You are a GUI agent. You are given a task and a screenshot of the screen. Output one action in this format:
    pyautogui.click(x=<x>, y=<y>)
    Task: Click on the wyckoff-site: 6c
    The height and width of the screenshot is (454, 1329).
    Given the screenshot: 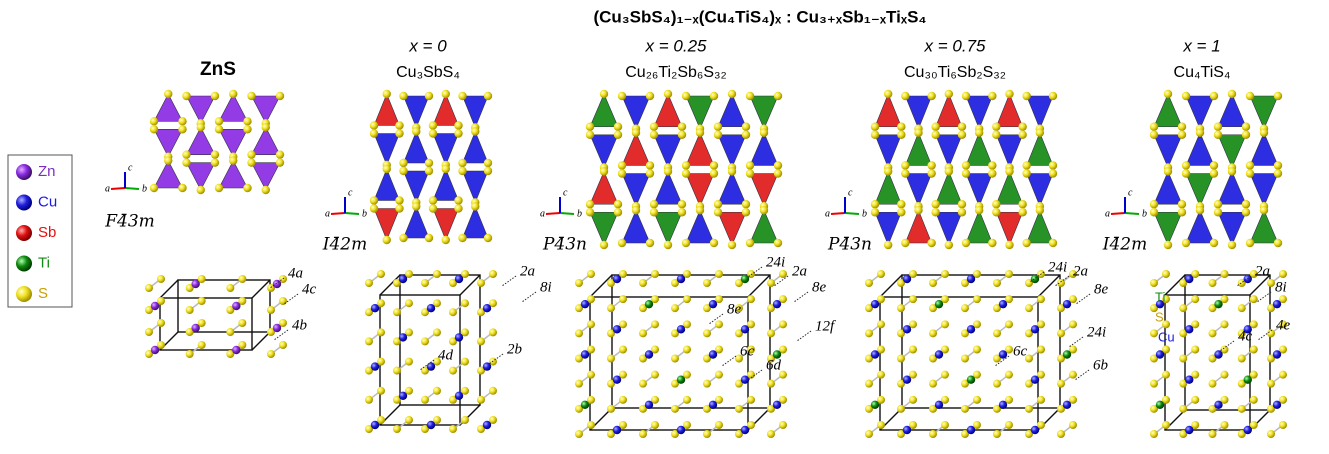 What is the action you would take?
    pyautogui.click(x=747, y=351)
    